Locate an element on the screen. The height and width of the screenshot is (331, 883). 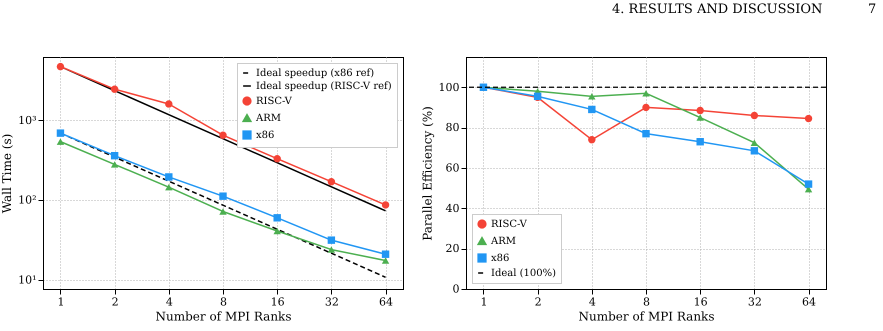
legend-label: Ideal speedup (RISC-V ref) is located at coordinates (324, 86).